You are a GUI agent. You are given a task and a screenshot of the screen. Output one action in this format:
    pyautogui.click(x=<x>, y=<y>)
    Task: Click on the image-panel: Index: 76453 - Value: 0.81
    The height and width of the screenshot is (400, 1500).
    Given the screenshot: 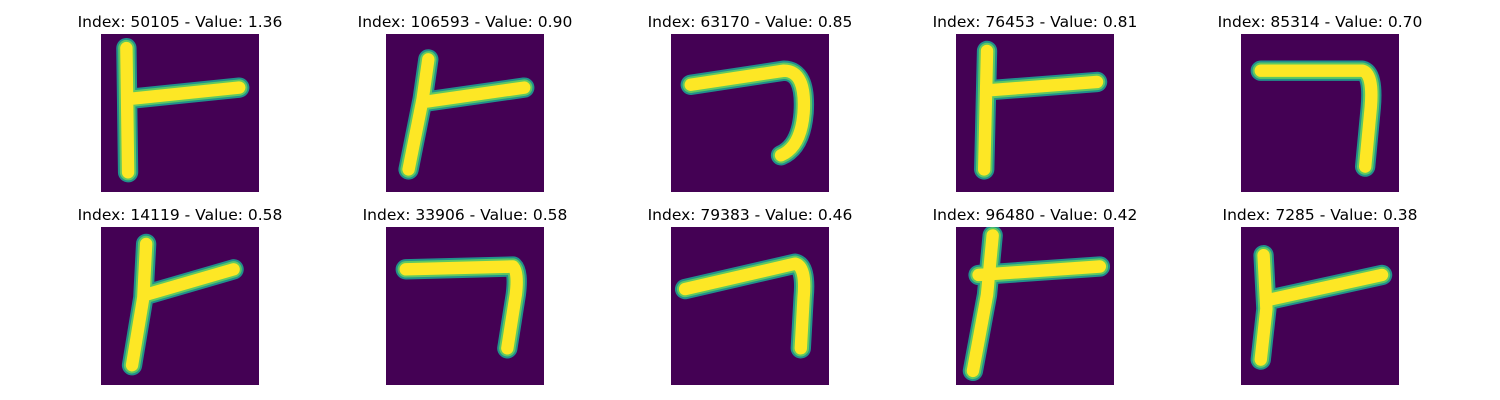 What is the action you would take?
    pyautogui.click(x=1035, y=107)
    